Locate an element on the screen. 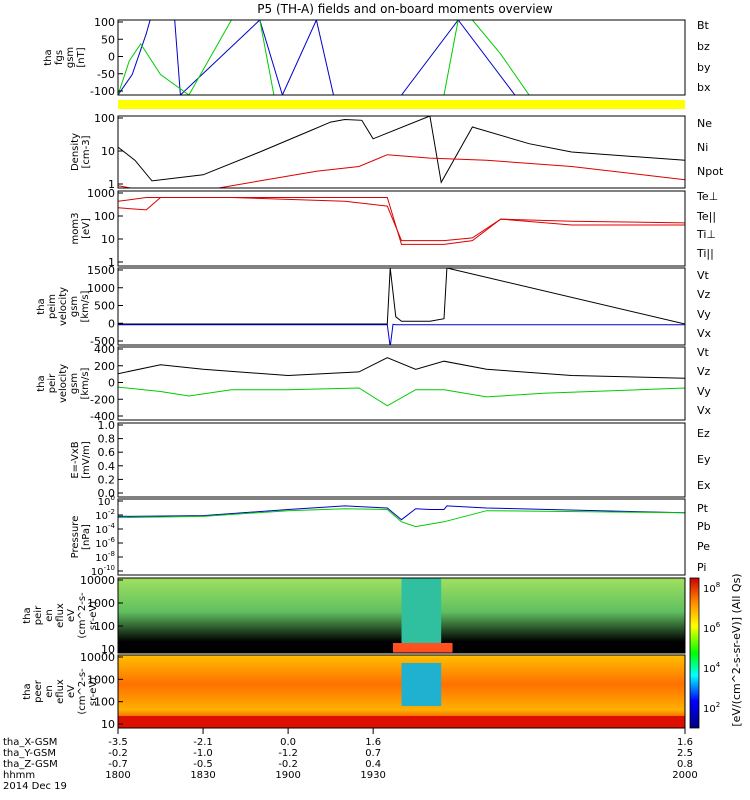 The width and height of the screenshot is (750, 800). y-axis-label: gsm is located at coordinates (74, 383).